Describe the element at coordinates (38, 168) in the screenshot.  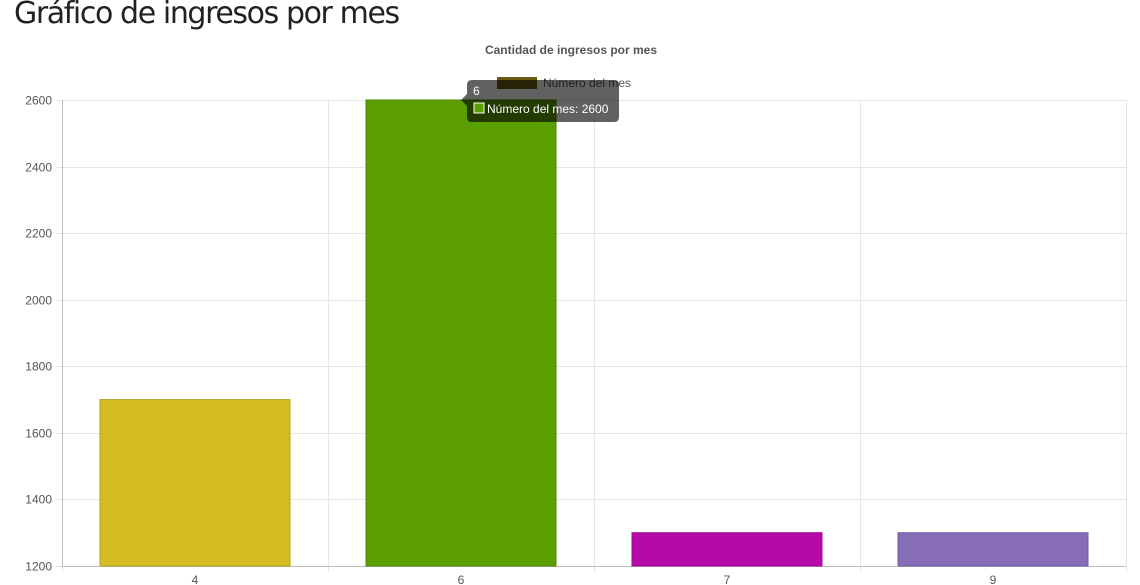
I see `y-tick-label: 2400` at that location.